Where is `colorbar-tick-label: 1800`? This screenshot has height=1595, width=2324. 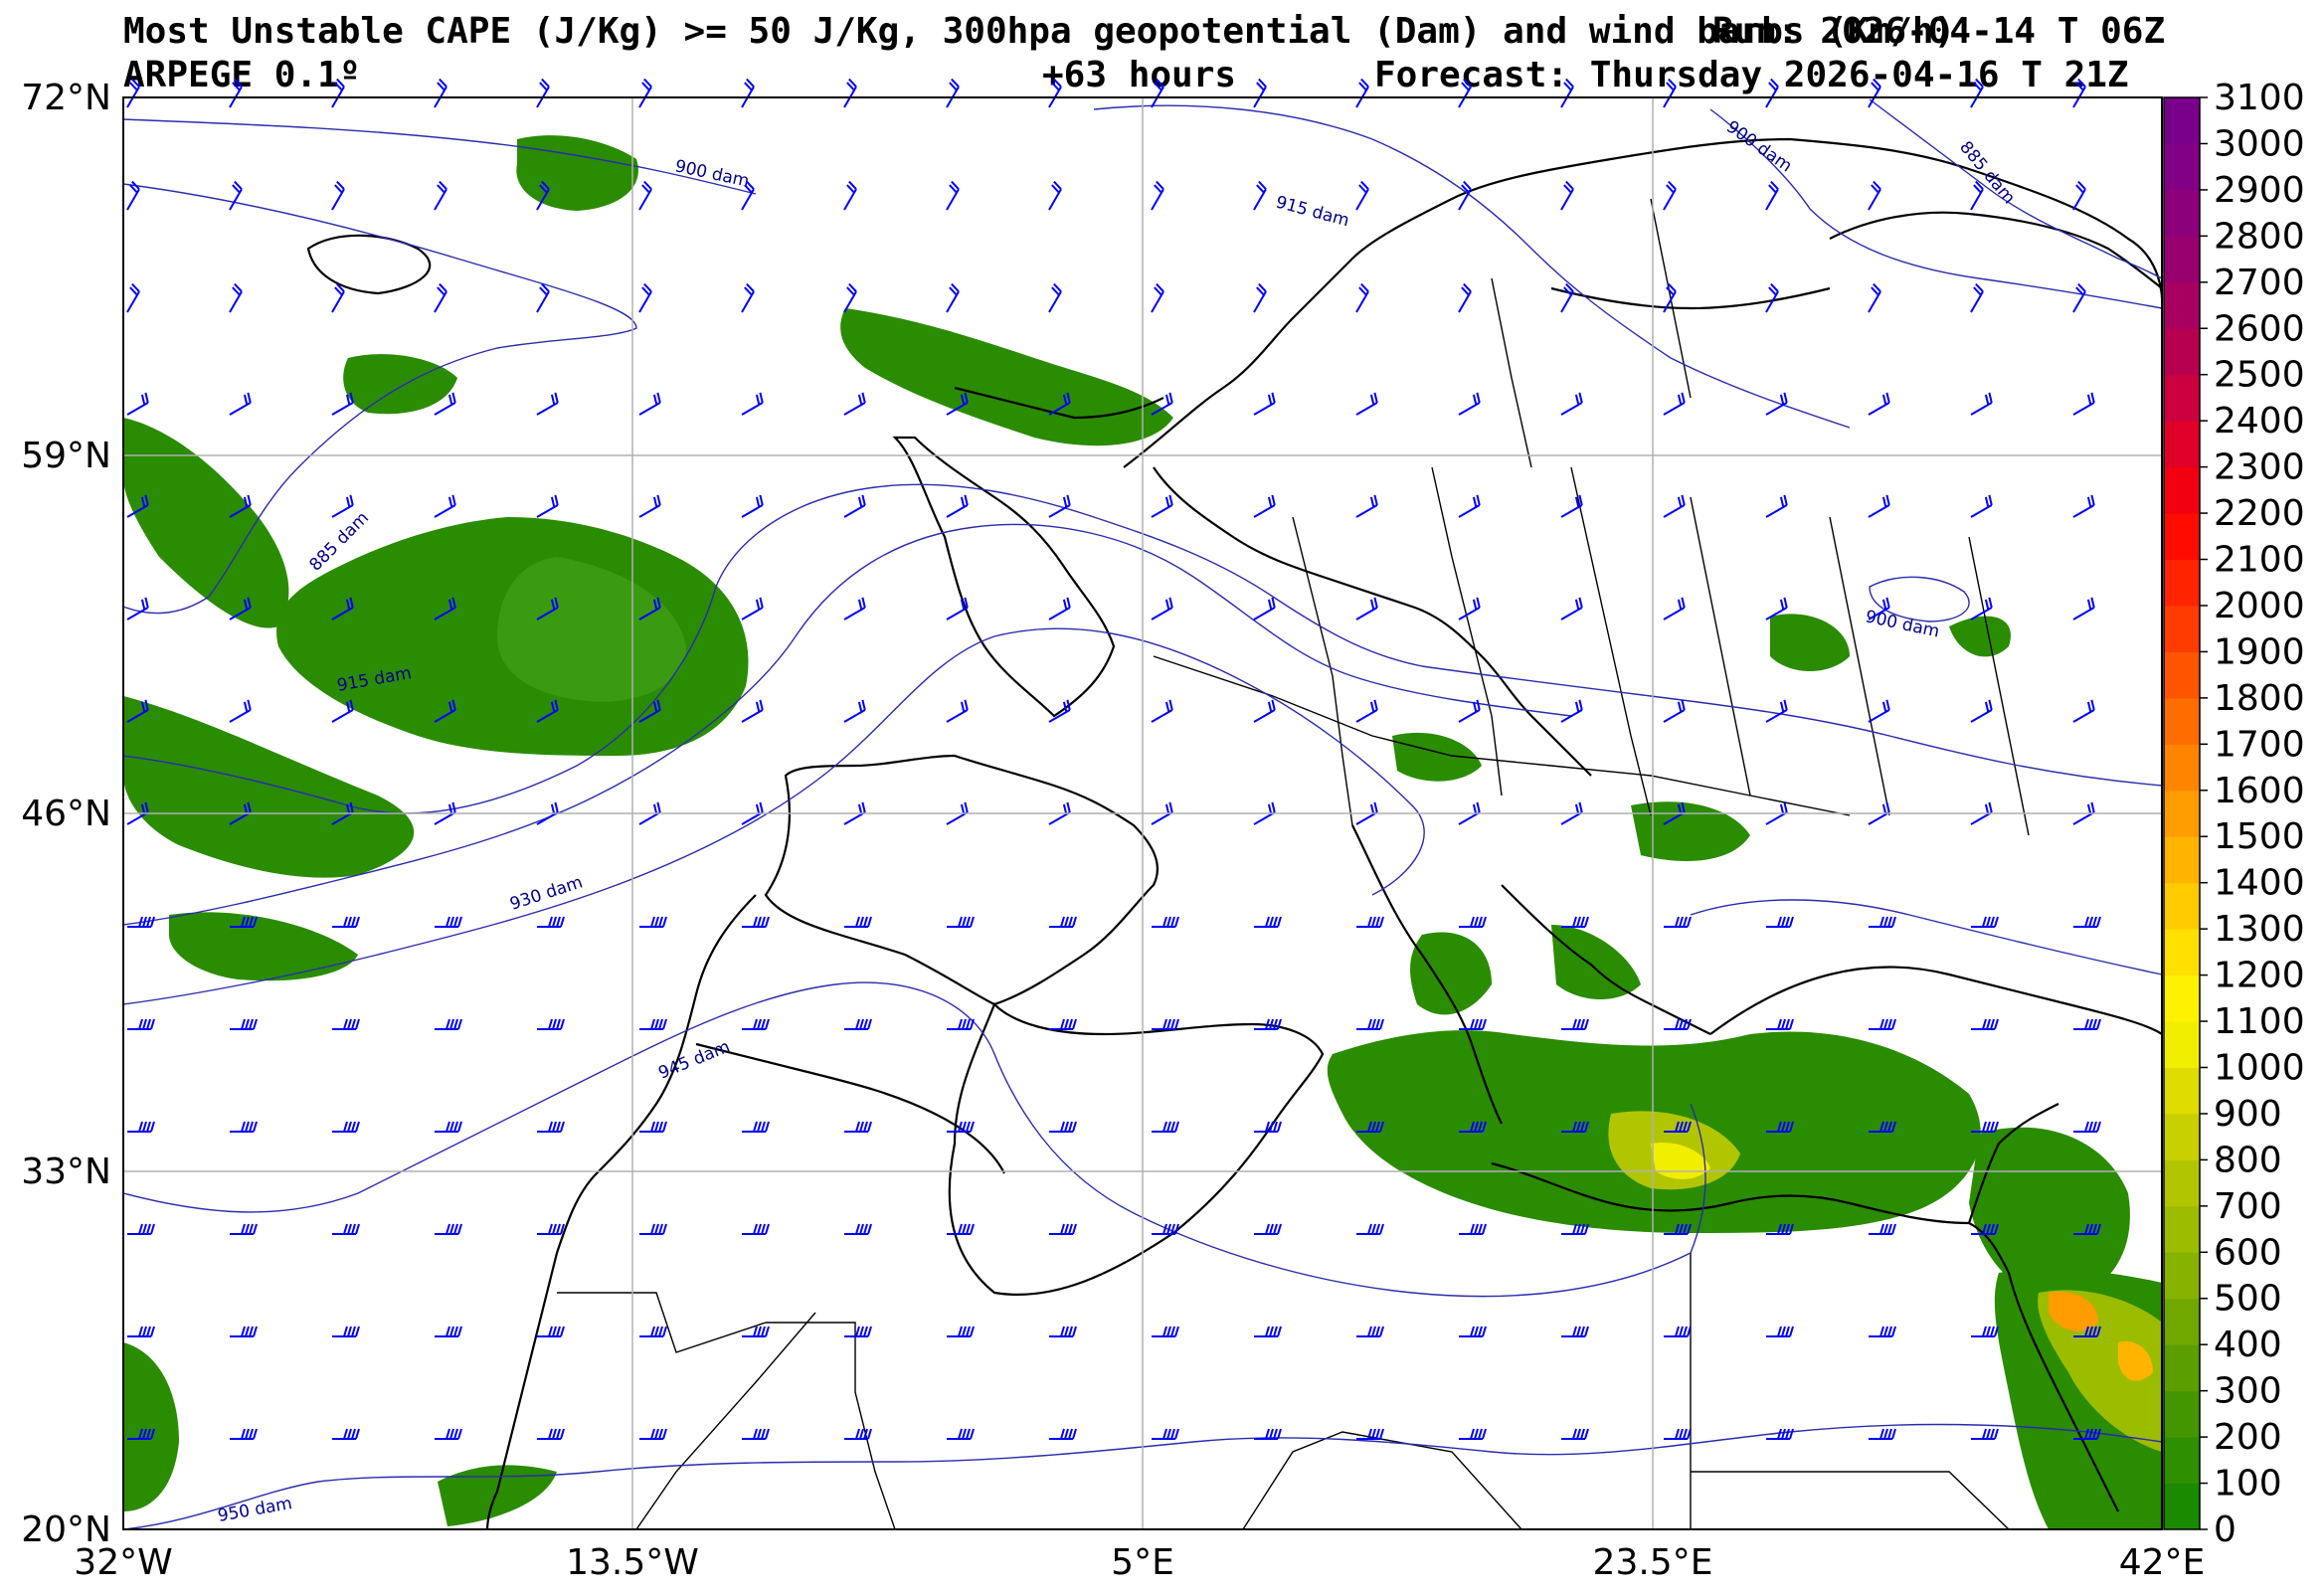 colorbar-tick-label: 1800 is located at coordinates (2259, 698).